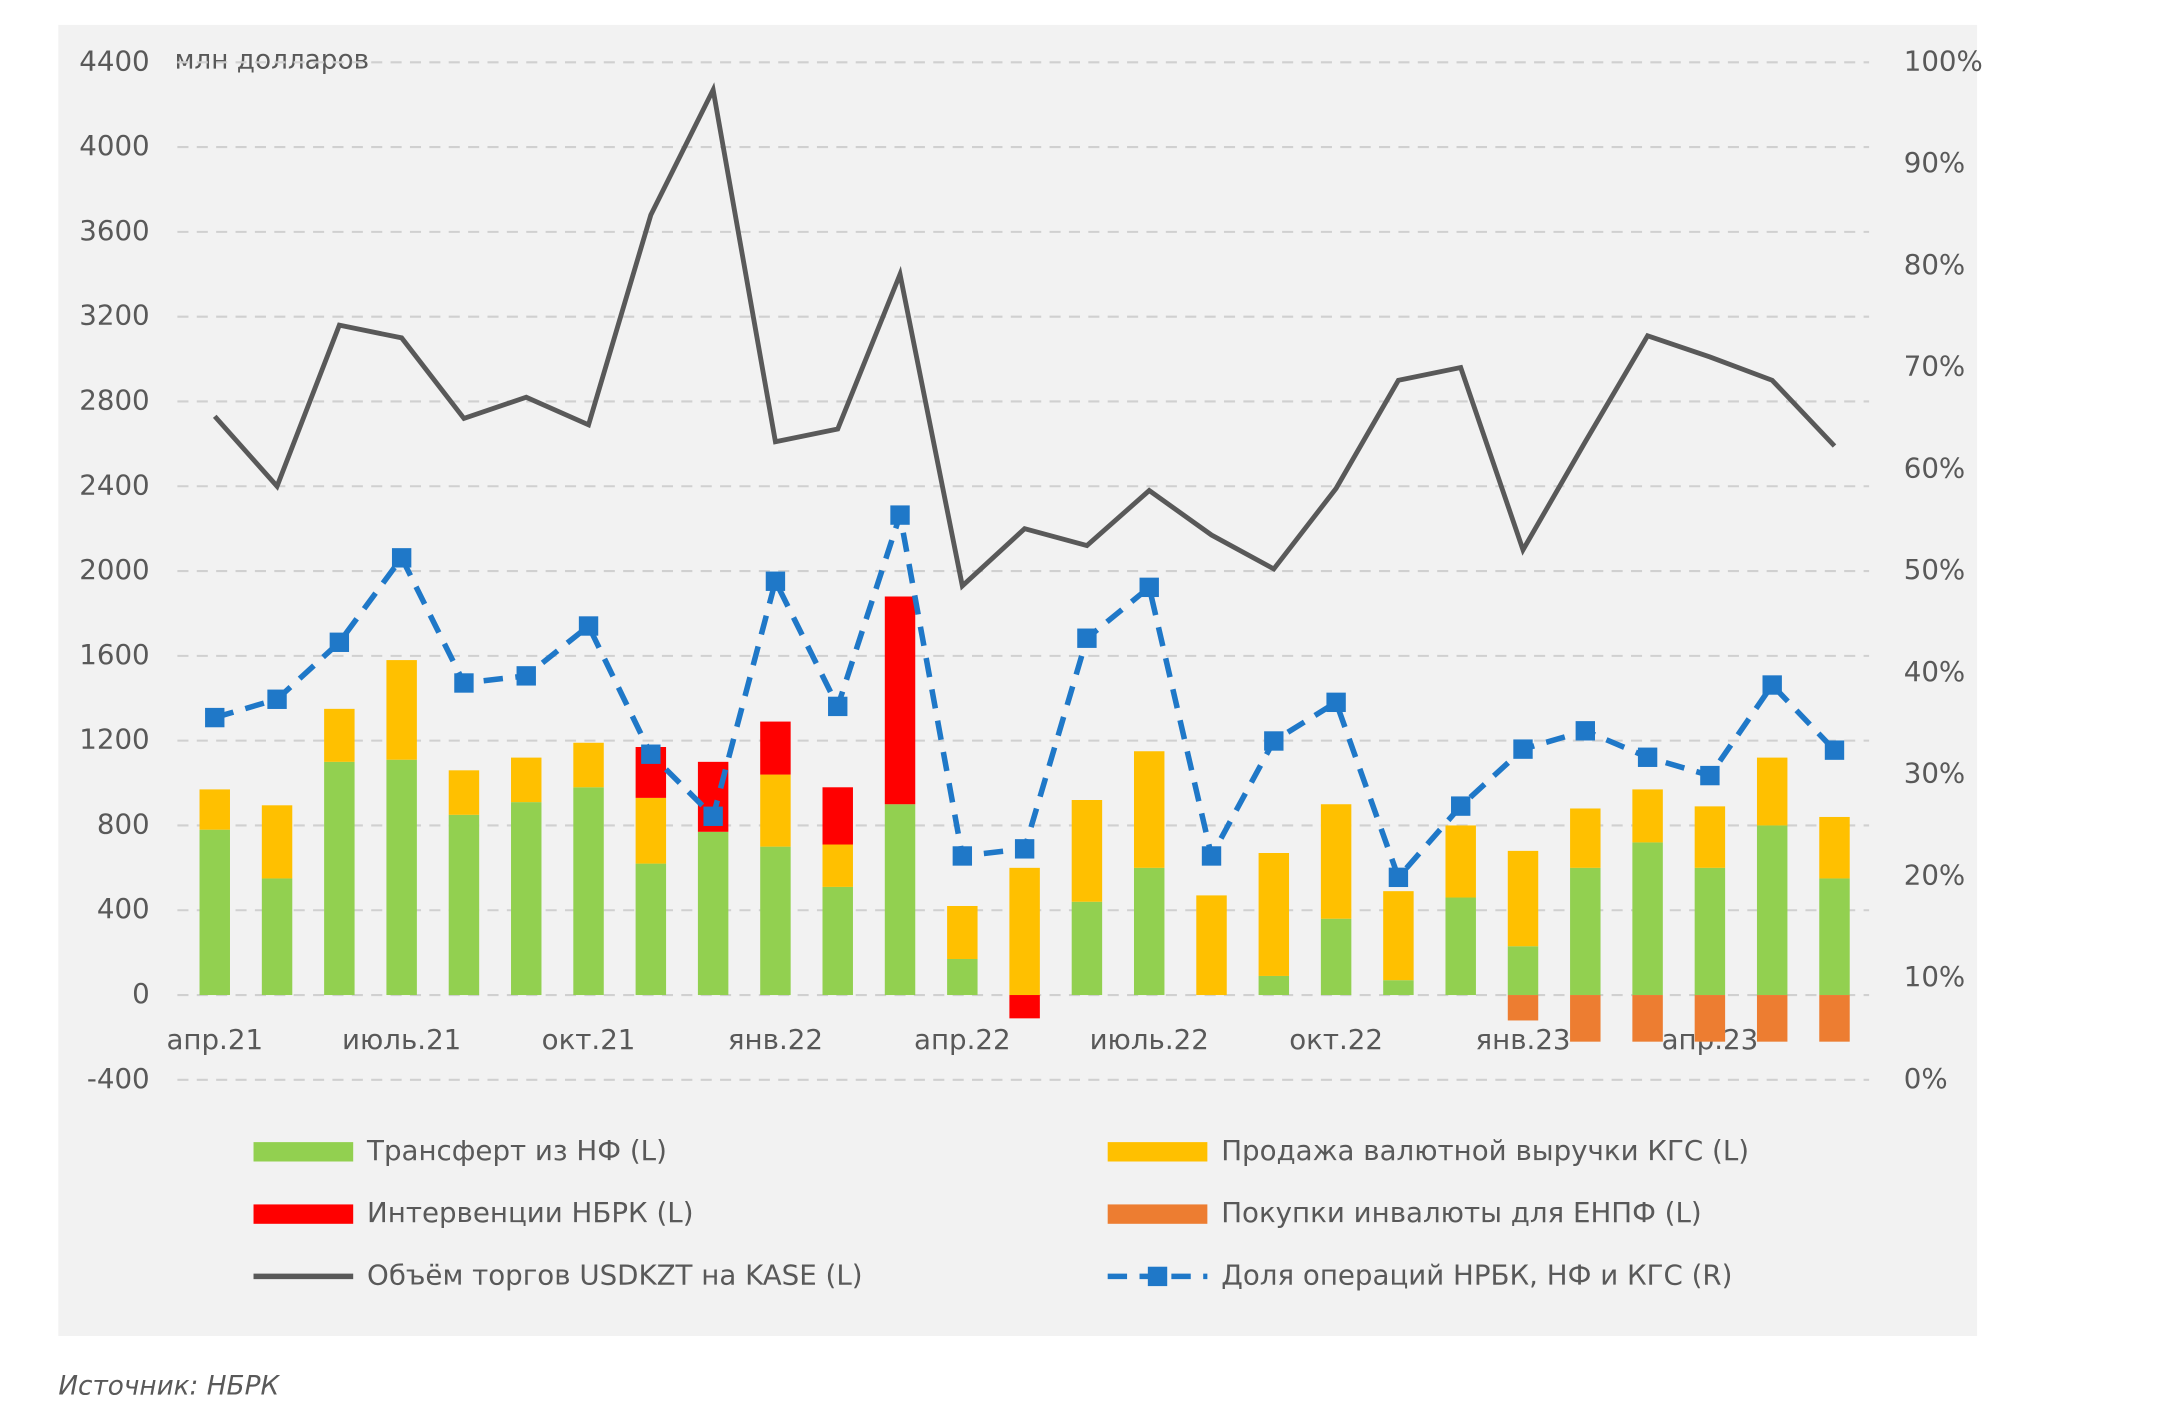  I want to click on y-tick-label: 400, so click(123, 908).